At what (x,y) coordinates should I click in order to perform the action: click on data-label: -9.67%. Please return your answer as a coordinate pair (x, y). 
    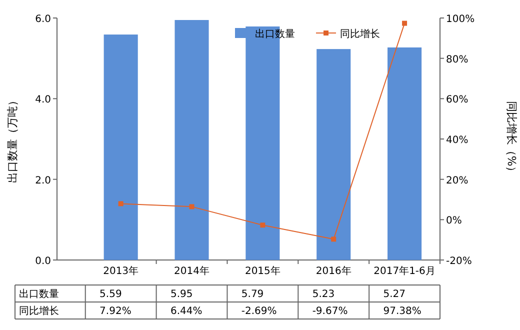
    Looking at the image, I should click on (330, 311).